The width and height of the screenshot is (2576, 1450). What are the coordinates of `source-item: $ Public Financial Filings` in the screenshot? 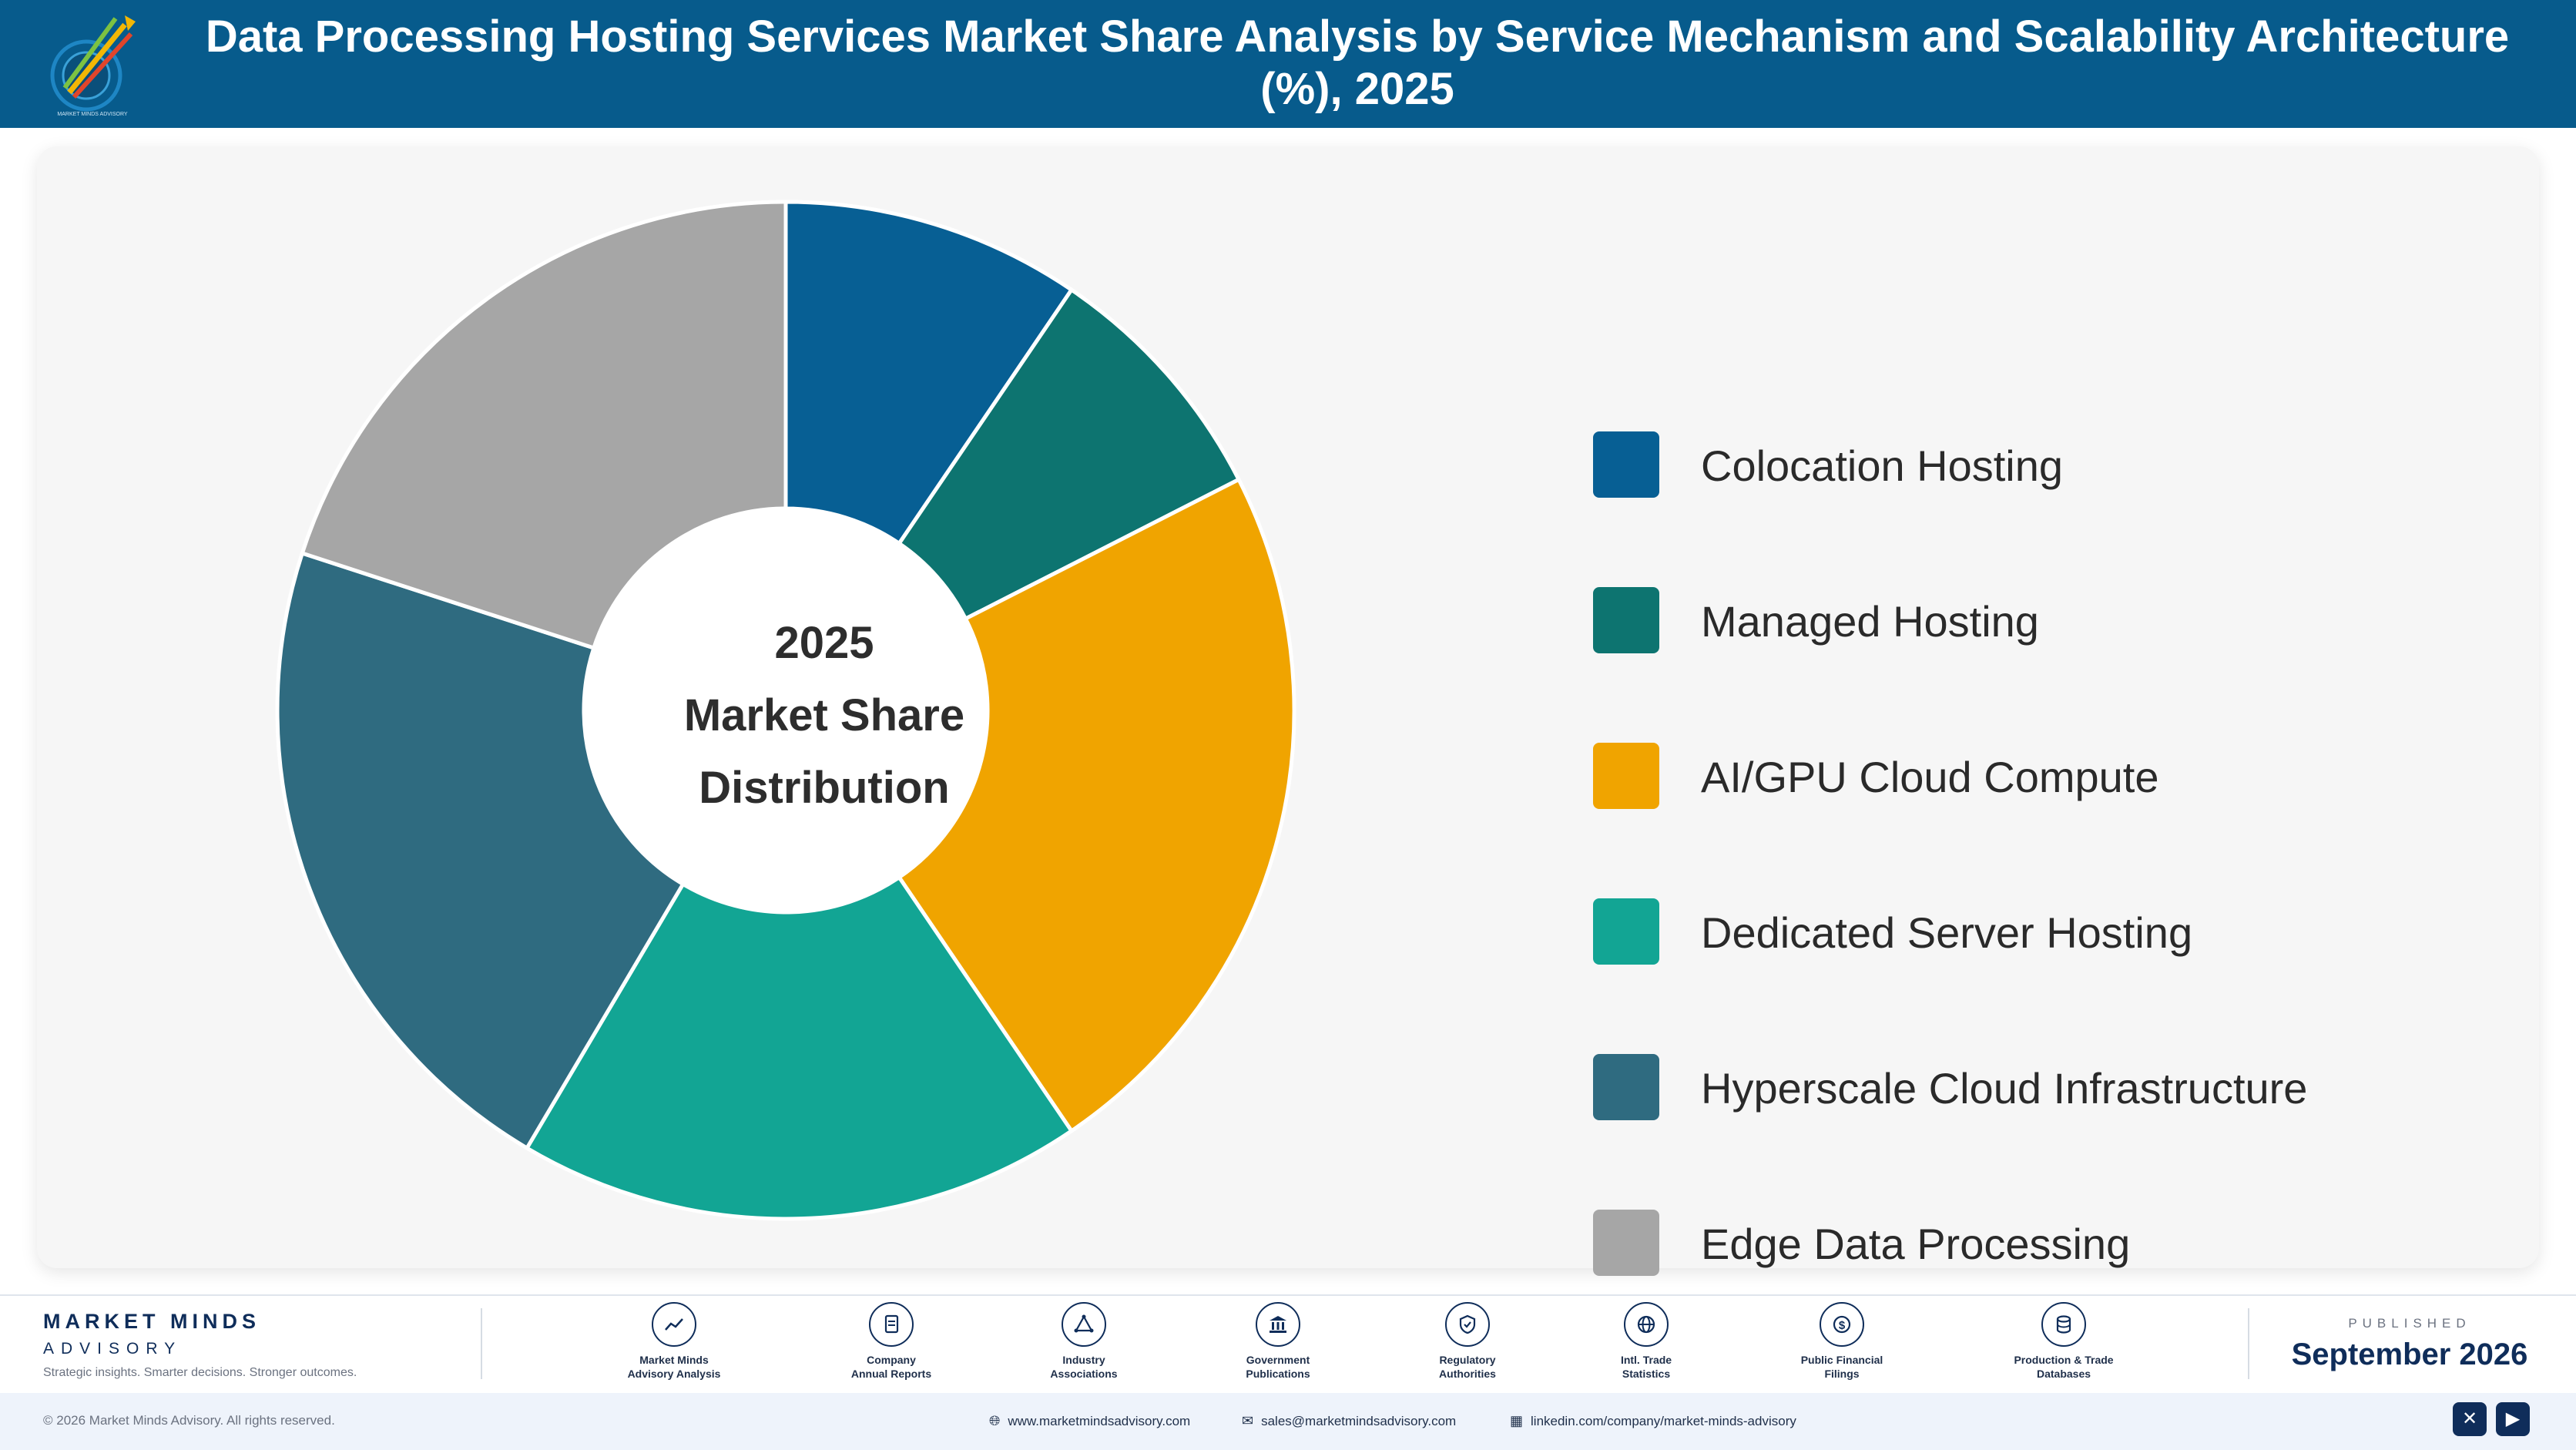 It's located at (1841, 1341).